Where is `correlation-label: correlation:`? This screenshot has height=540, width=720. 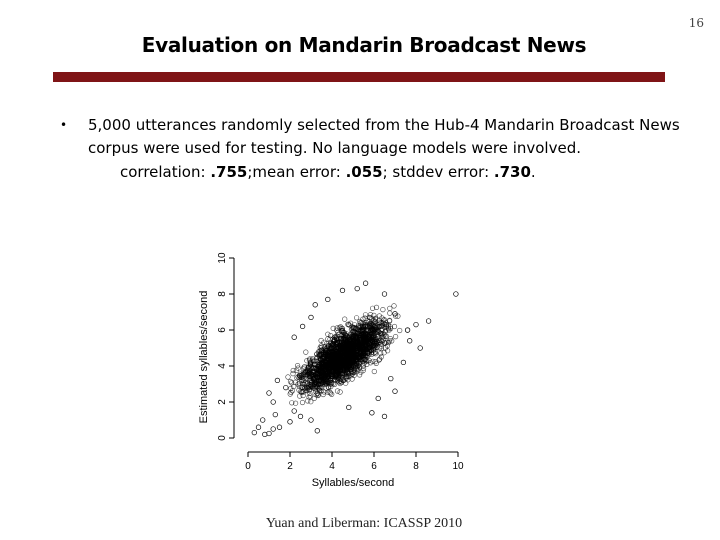
correlation-label: correlation: is located at coordinates (165, 172).